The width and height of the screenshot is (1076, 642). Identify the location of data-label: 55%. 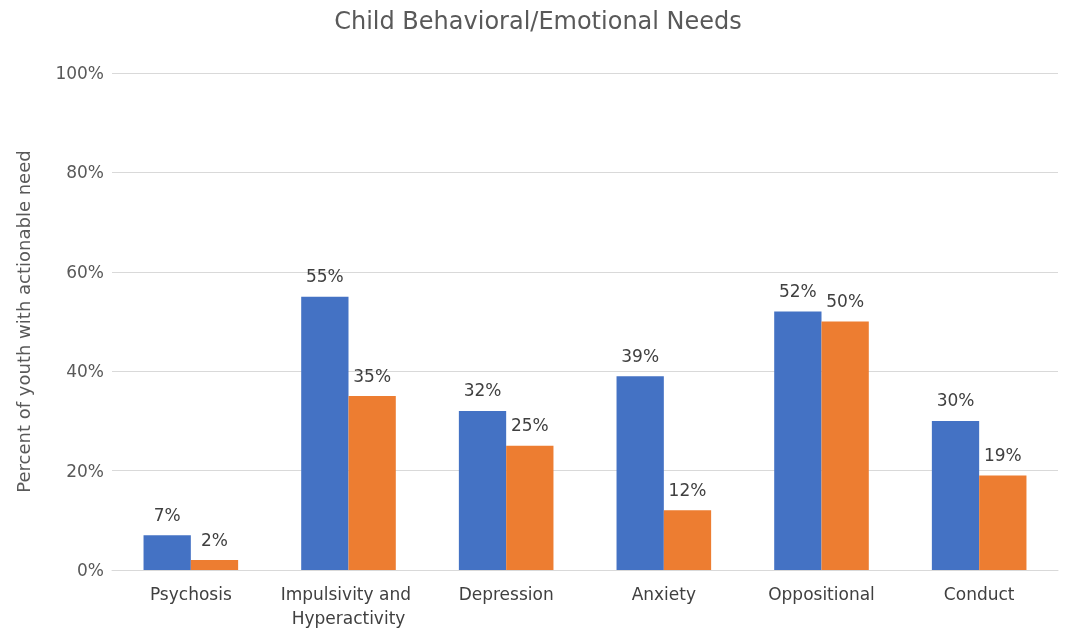
(324, 276).